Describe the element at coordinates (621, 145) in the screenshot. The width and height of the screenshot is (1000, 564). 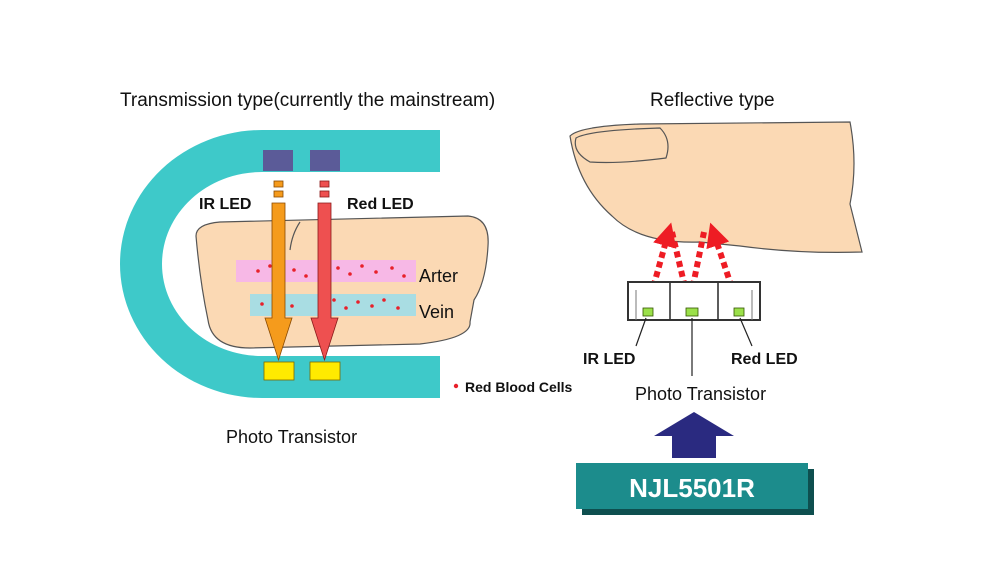
I see `fingernail` at that location.